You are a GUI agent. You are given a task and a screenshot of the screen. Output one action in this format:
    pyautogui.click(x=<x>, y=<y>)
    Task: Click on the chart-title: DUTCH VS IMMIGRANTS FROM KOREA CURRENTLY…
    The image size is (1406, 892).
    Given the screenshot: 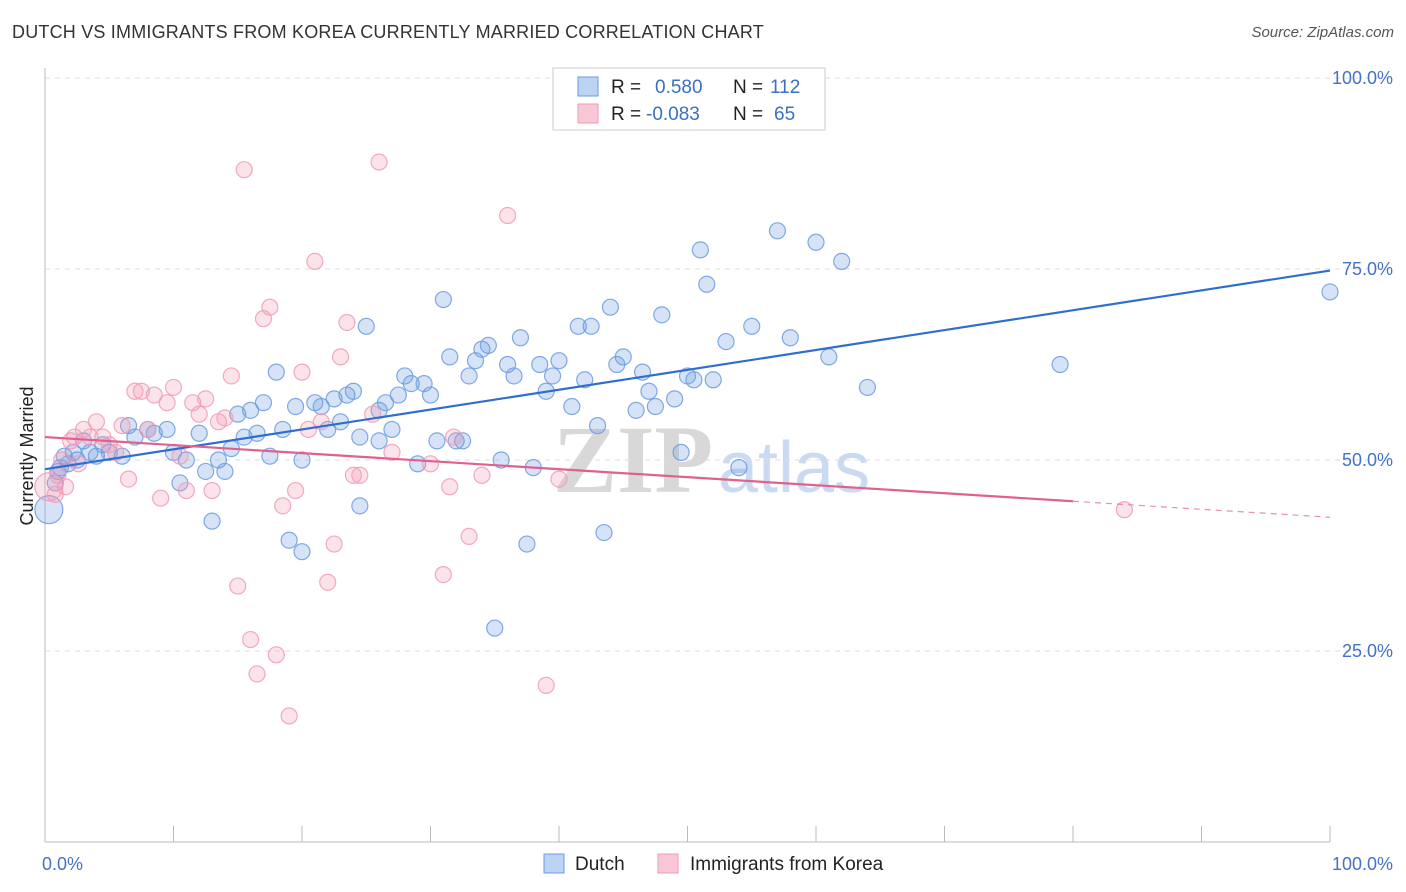 What is the action you would take?
    pyautogui.click(x=388, y=32)
    